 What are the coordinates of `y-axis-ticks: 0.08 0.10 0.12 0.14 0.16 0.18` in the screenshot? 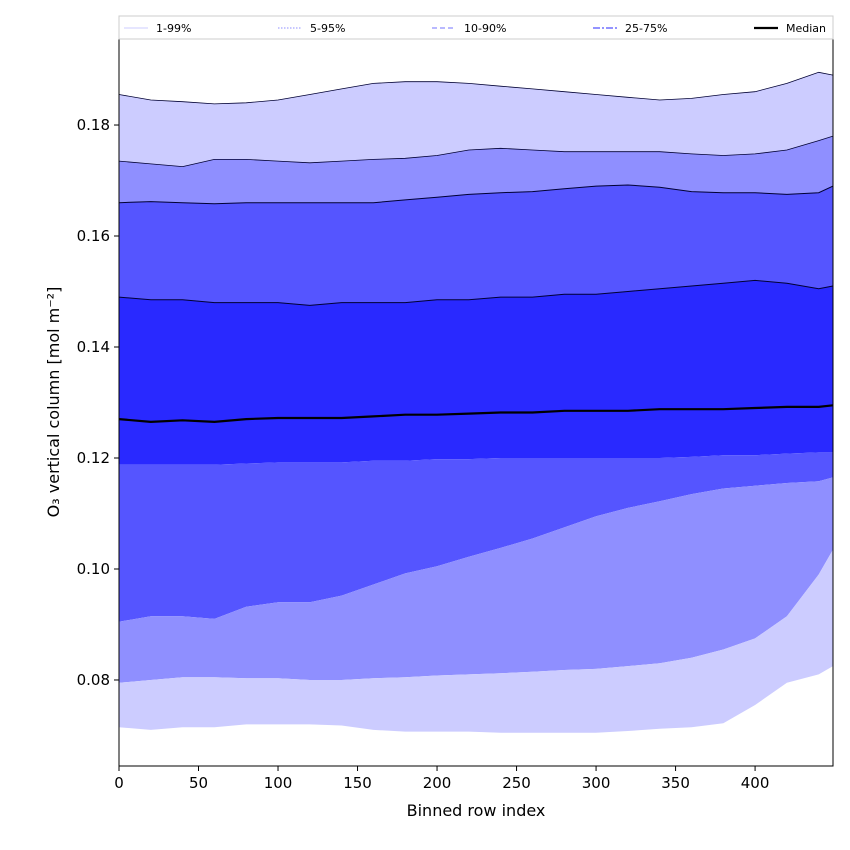 It's located at (98, 402).